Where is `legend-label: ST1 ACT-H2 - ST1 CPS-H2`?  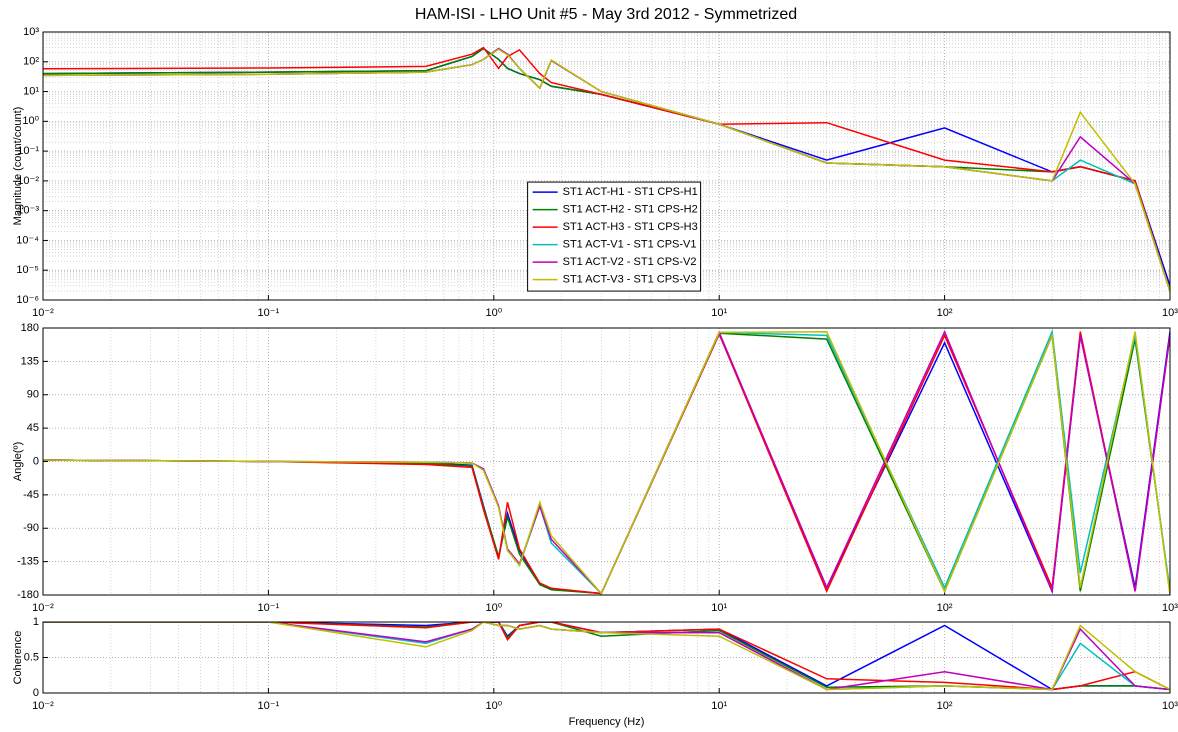
legend-label: ST1 ACT-H2 - ST1 CPS-H2 is located at coordinates (630, 209).